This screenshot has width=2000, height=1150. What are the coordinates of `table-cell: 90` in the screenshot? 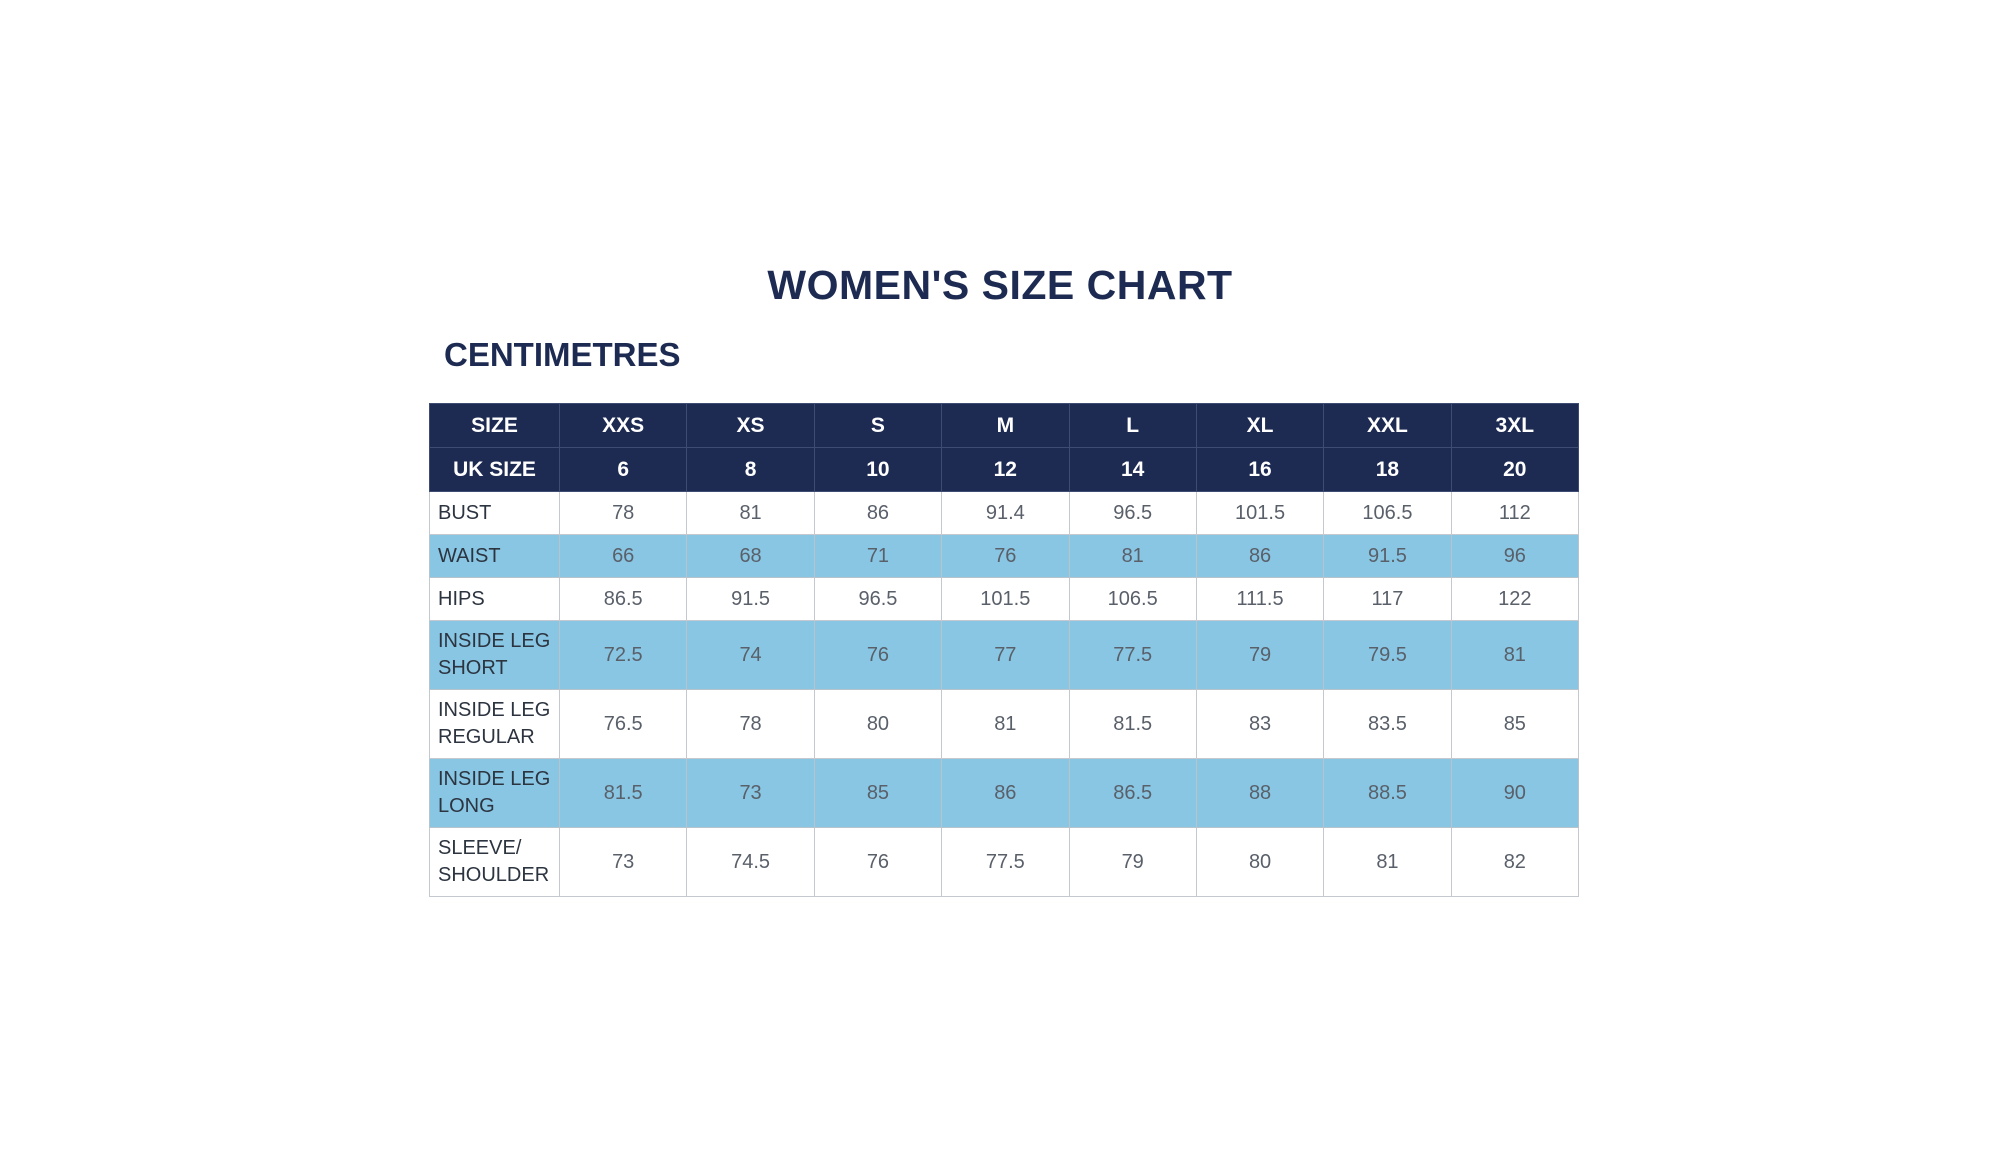 It's located at (1515, 793).